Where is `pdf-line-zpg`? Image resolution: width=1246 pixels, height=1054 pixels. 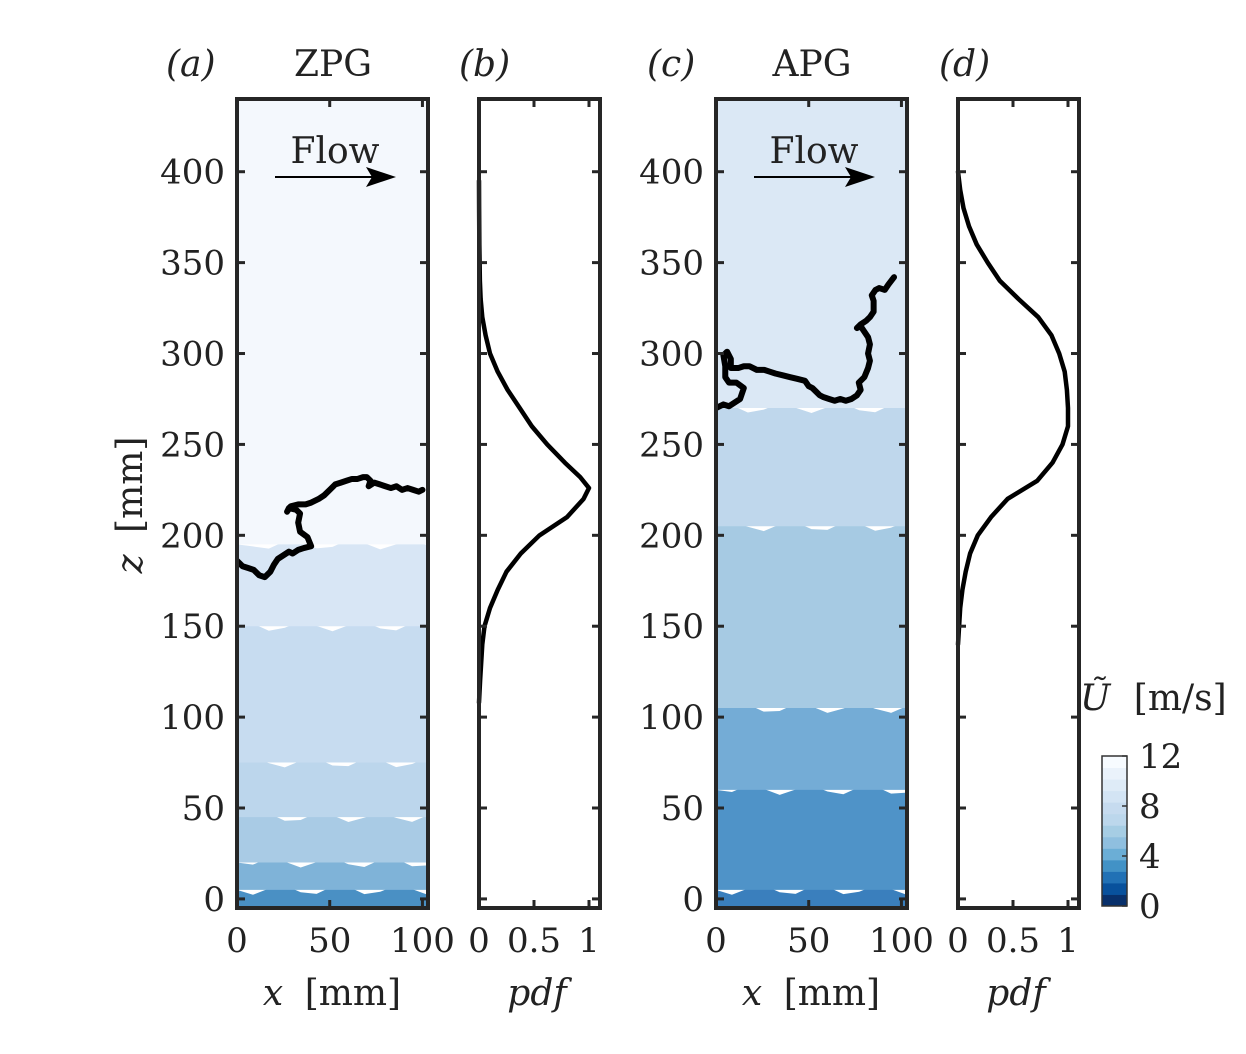 pdf-line-zpg is located at coordinates (534, 441).